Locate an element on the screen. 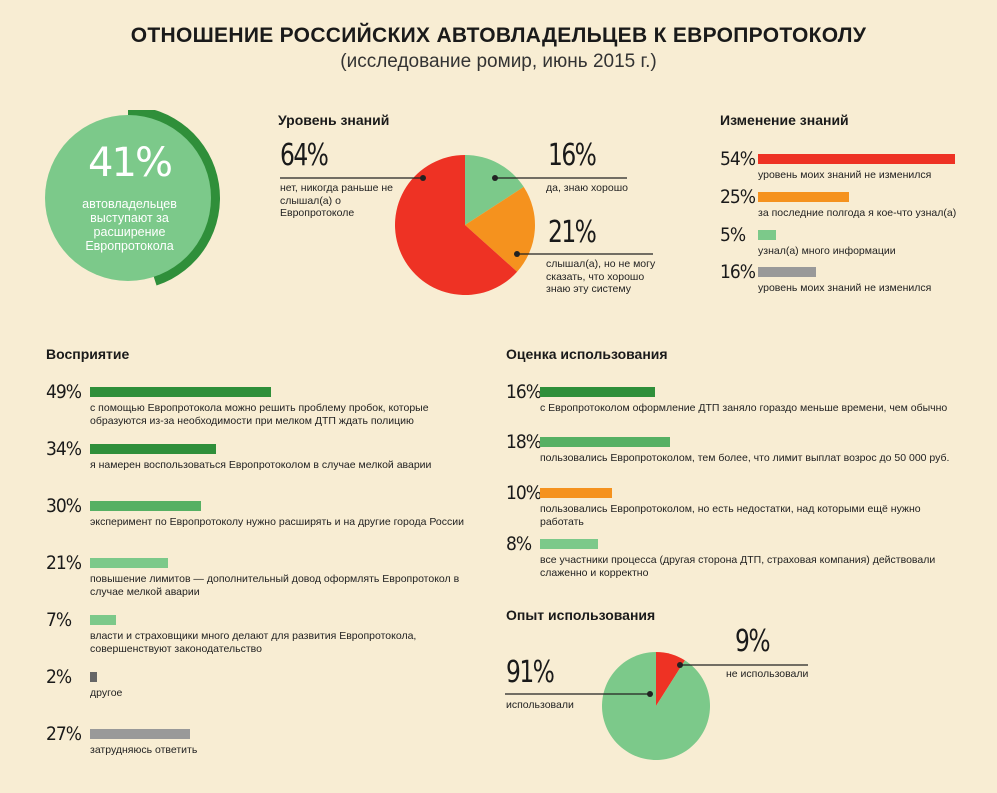 This screenshot has height=793, width=997. evaluation-pct: 18% is located at coordinates (524, 442).